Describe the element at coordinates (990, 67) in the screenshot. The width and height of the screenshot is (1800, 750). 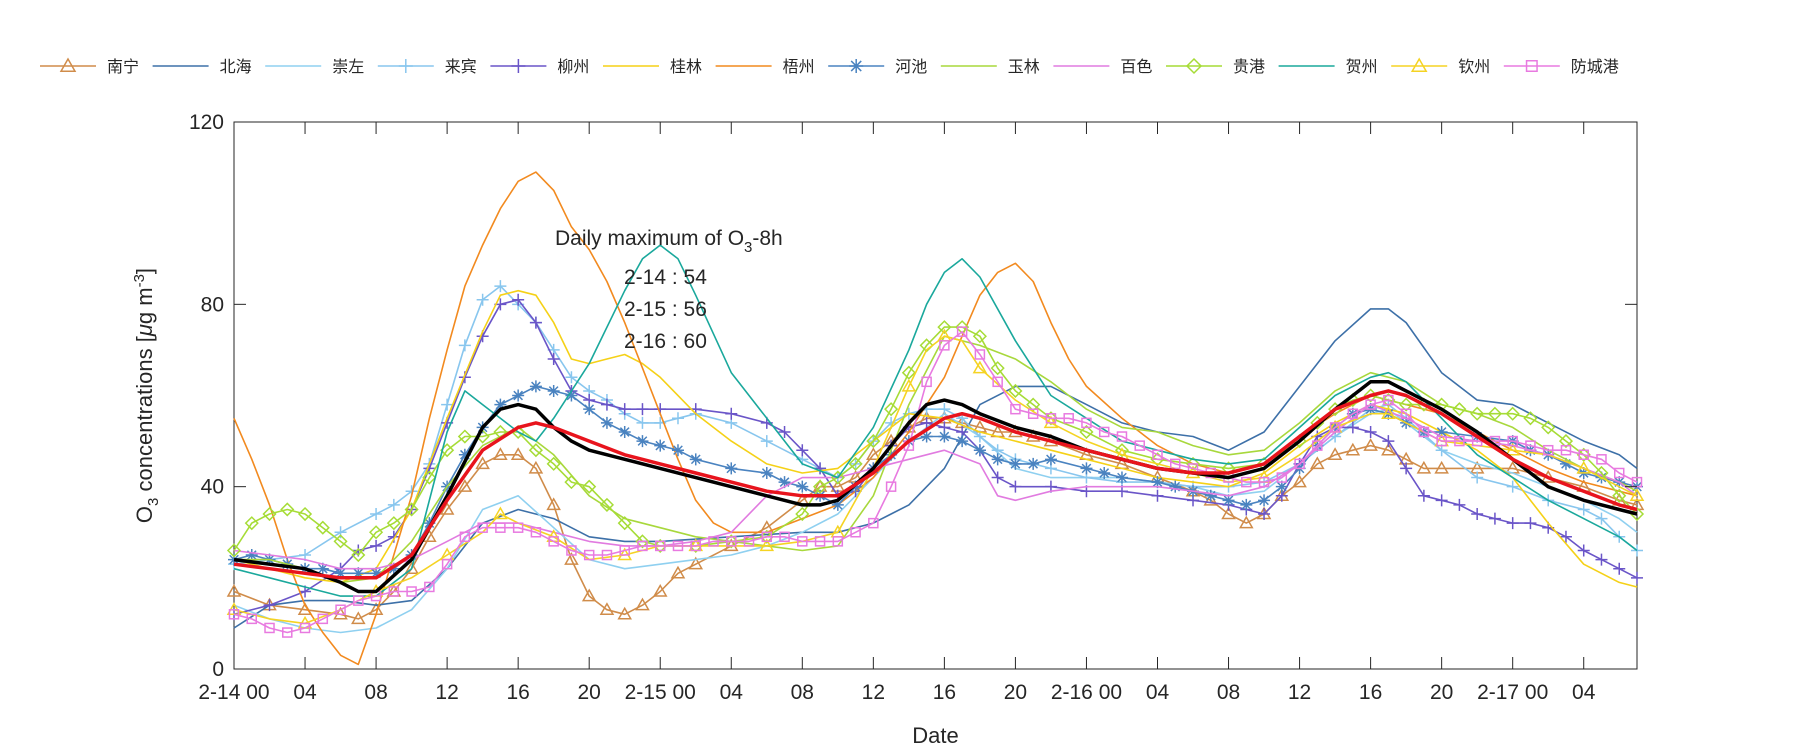
I see `legend-item: 玉林` at that location.